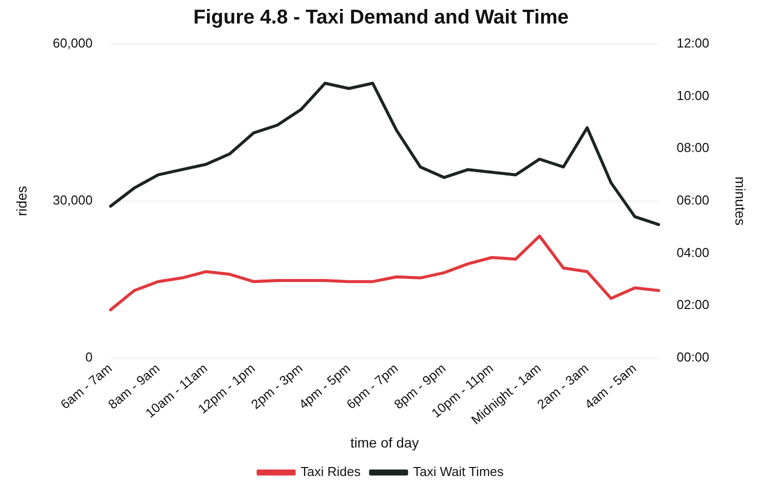  What do you see at coordinates (89, 357) in the screenshot?
I see `y-tick-label: 0` at bounding box center [89, 357].